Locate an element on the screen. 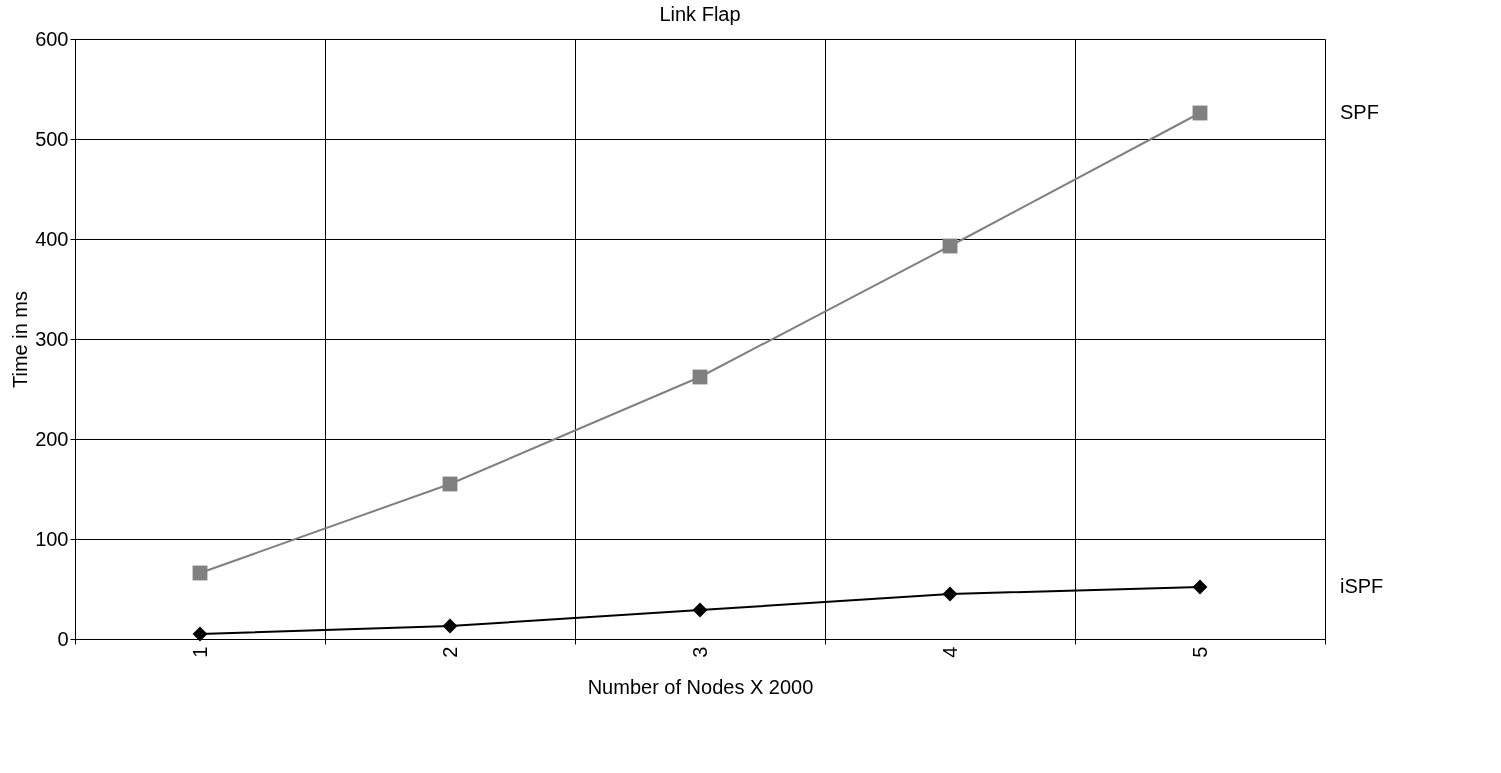 The width and height of the screenshot is (1501, 773). x-tick-label: 4 is located at coordinates (949, 652).